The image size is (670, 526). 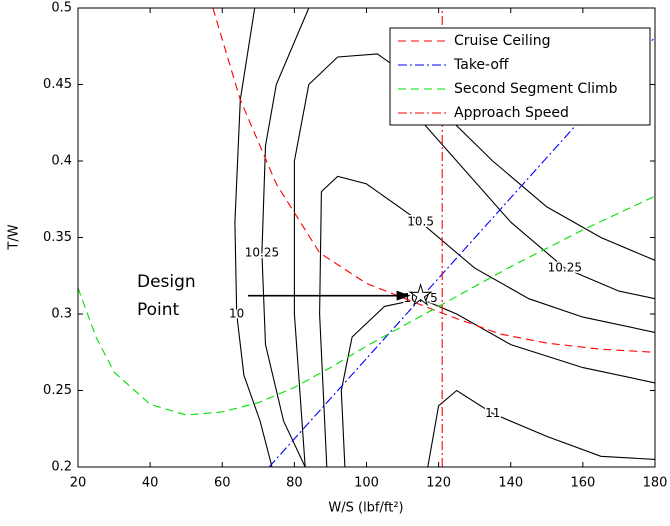 What do you see at coordinates (57, 390) in the screenshot?
I see `y-tick-label: 0.25` at bounding box center [57, 390].